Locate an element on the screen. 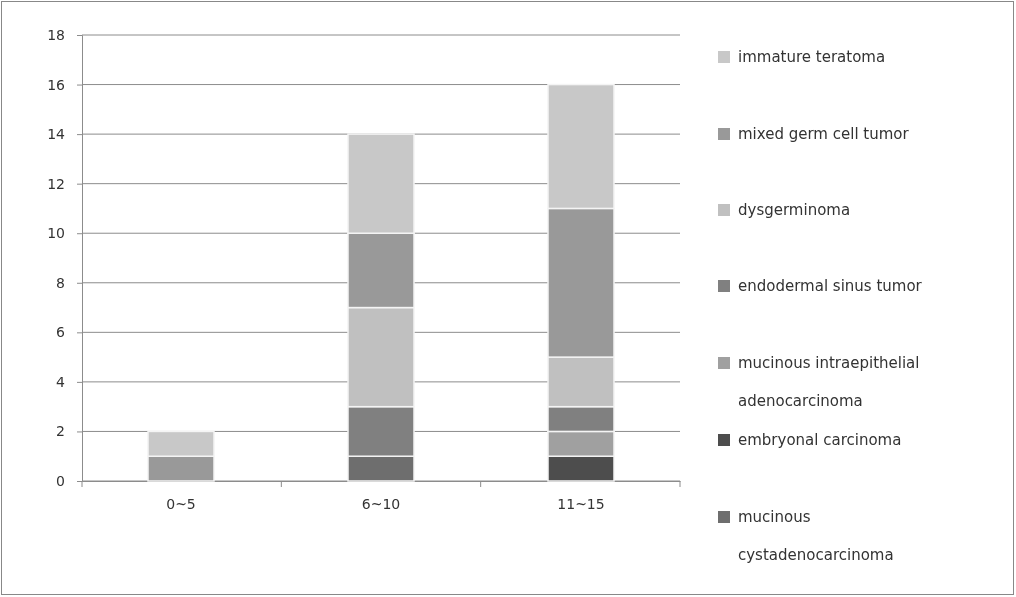 This screenshot has width=1016, height=597. y-tick-label: 16 is located at coordinates (56, 84).